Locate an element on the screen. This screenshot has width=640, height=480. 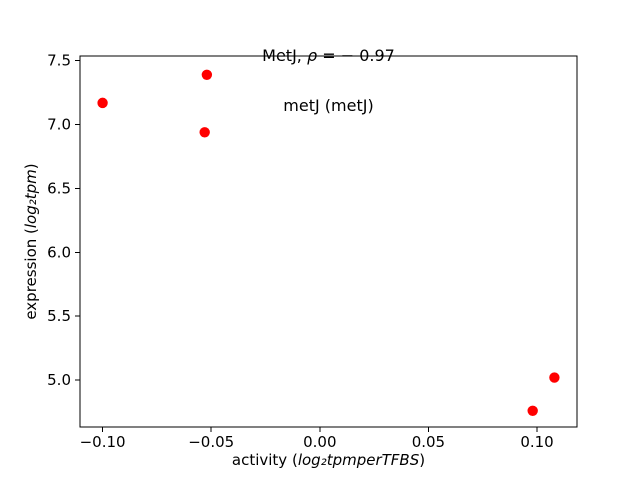
y-axis-ticks: 5.0 5.5 6.0 6.5 7.0 7.5 is located at coordinates (63, 220).